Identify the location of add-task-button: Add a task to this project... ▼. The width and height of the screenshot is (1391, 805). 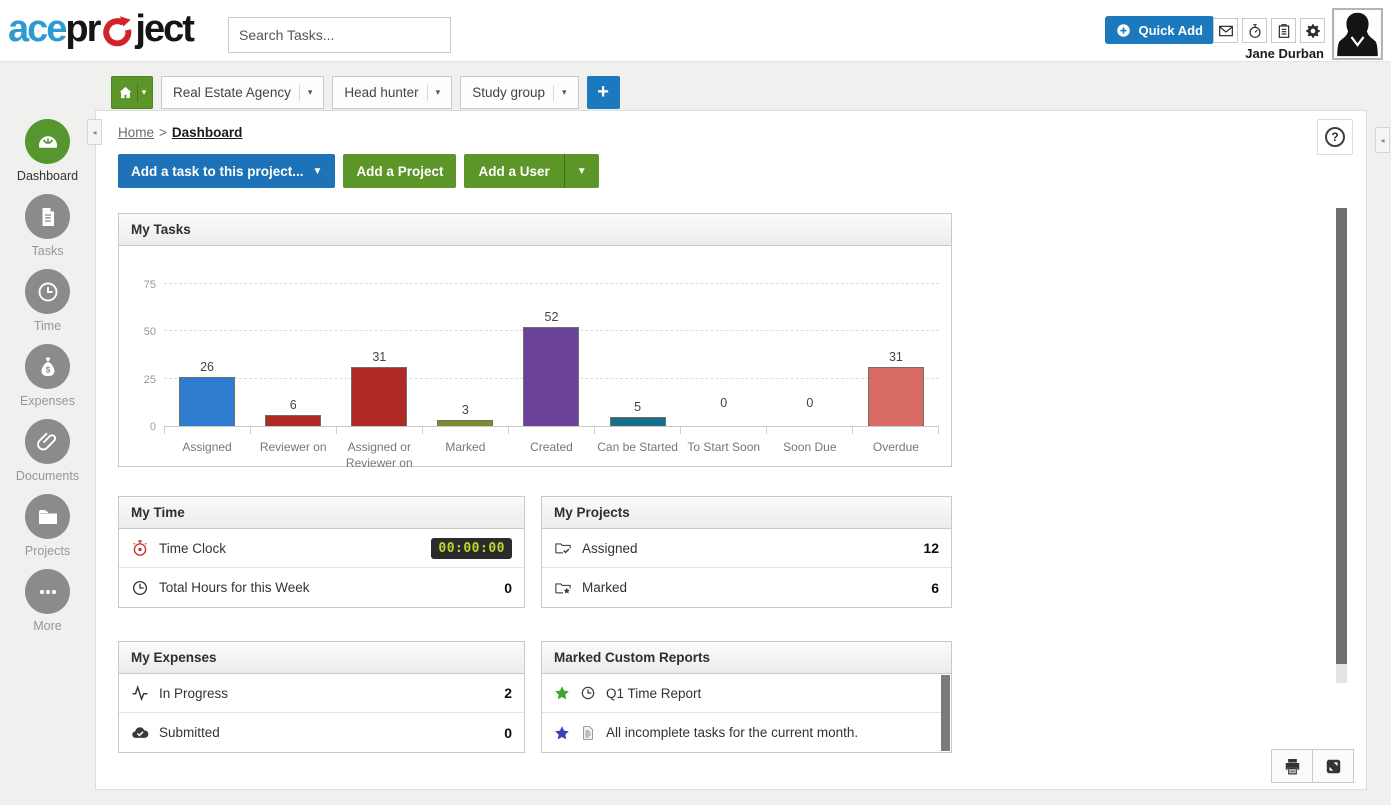
(227, 171).